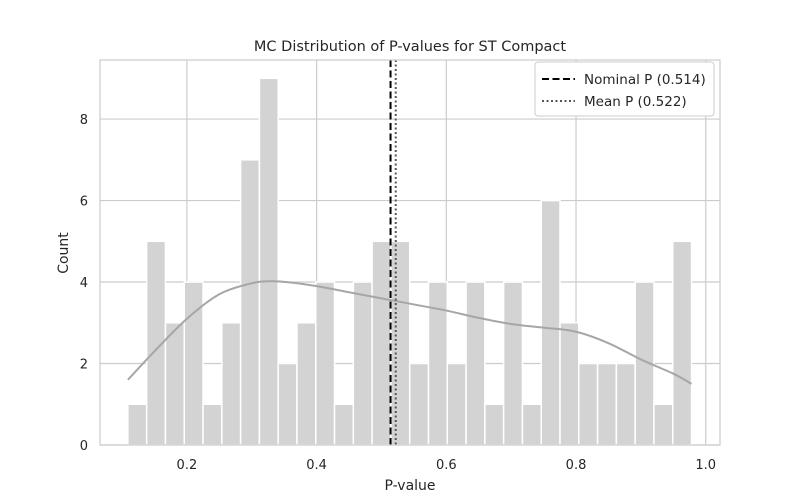 The height and width of the screenshot is (500, 800). Describe the element at coordinates (635, 102) in the screenshot. I see `legend-mean-label: Mean P (0.522)` at that location.